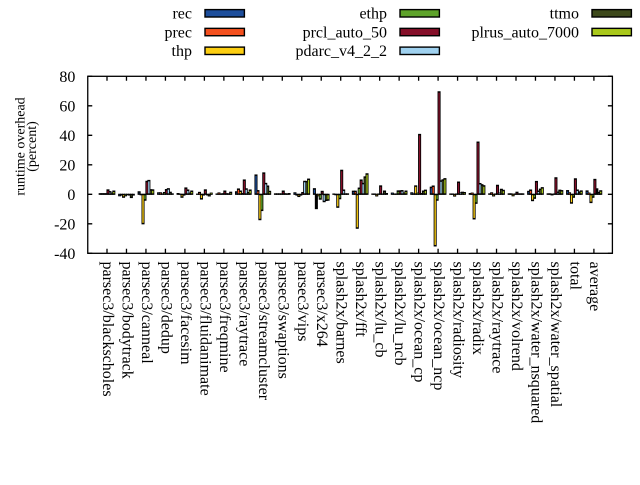 Image resolution: width=640 pixels, height=485 pixels. I want to click on svg-text: 0, so click(71, 195).